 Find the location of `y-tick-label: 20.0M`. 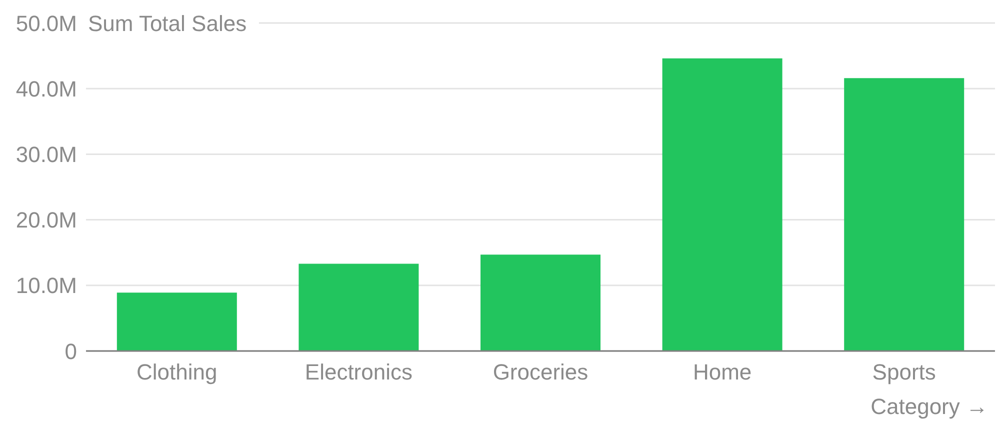

y-tick-label: 20.0M is located at coordinates (46, 220).